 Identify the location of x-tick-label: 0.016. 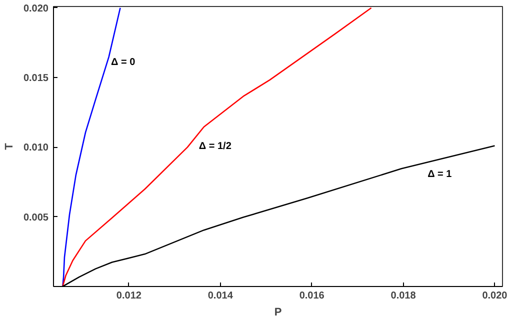
(312, 296).